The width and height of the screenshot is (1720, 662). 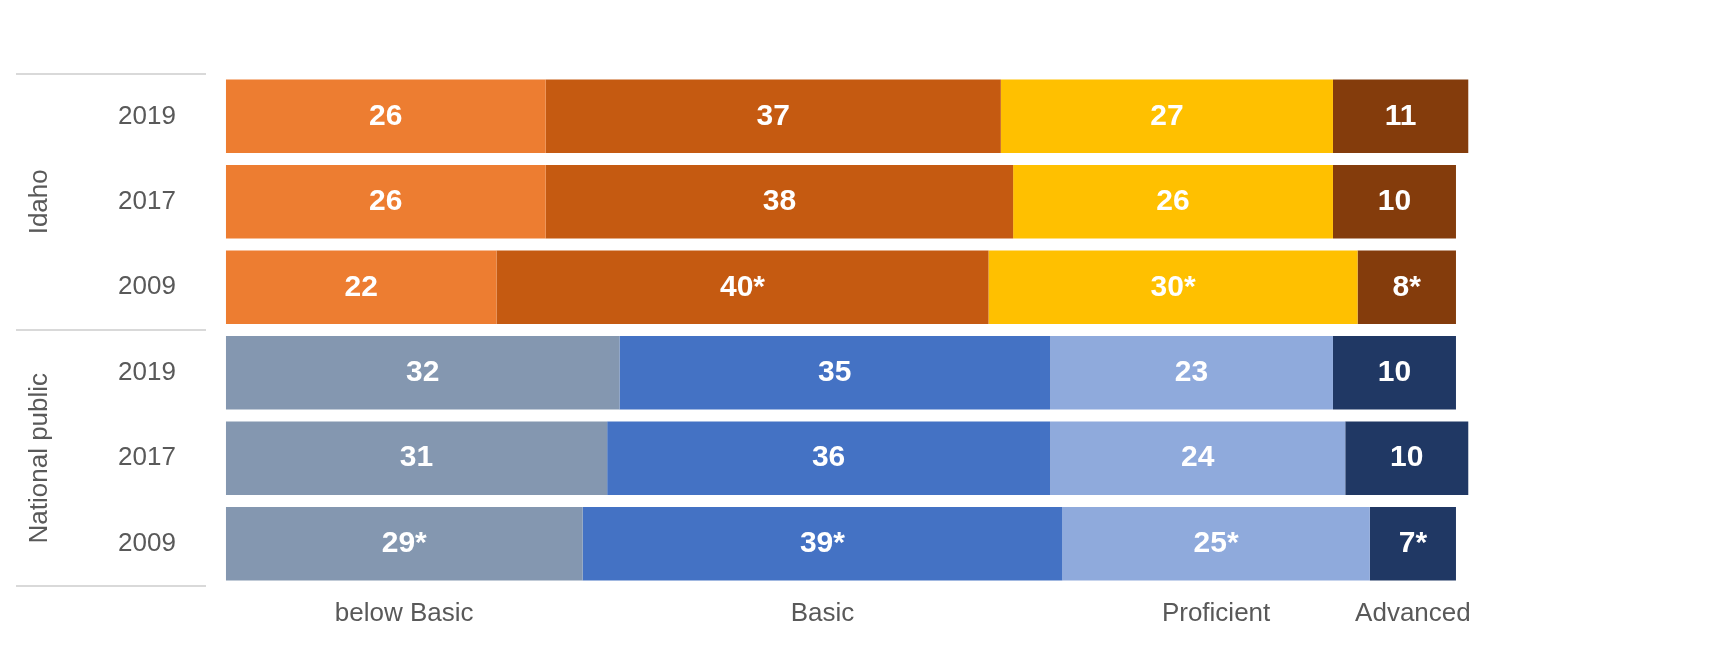 I want to click on data-label: 27, so click(x=1167, y=114).